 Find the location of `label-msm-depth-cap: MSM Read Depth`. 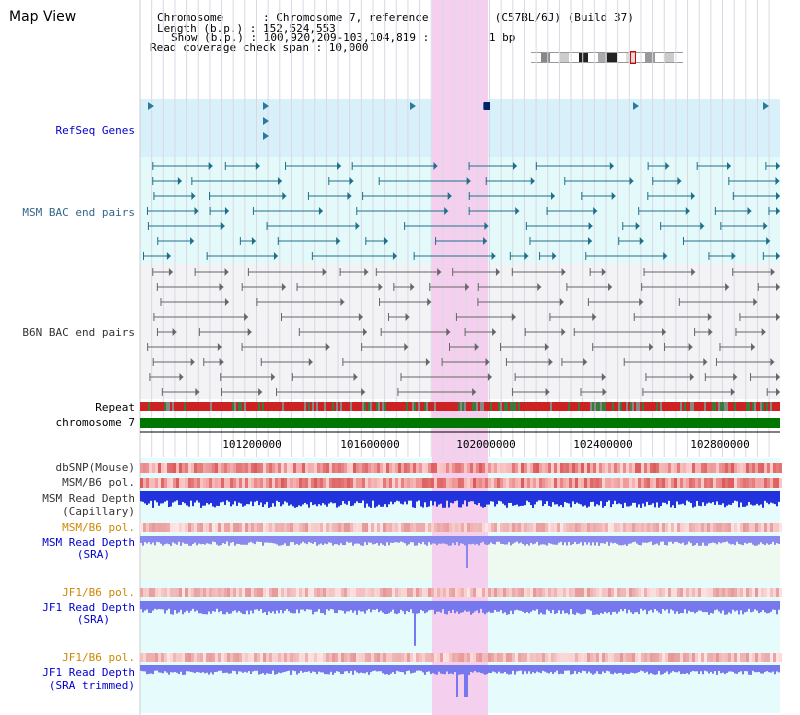

label-msm-depth-cap: MSM Read Depth is located at coordinates (88, 498).